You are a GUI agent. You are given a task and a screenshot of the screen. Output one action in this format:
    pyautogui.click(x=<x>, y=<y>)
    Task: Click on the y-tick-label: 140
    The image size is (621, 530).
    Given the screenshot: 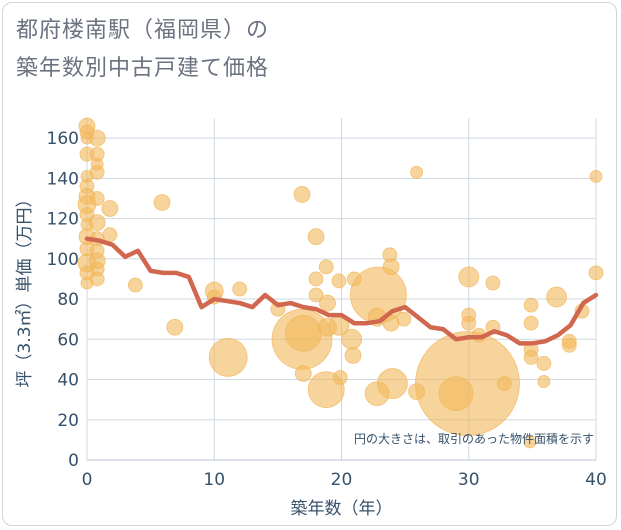 What is the action you would take?
    pyautogui.click(x=63, y=179)
    